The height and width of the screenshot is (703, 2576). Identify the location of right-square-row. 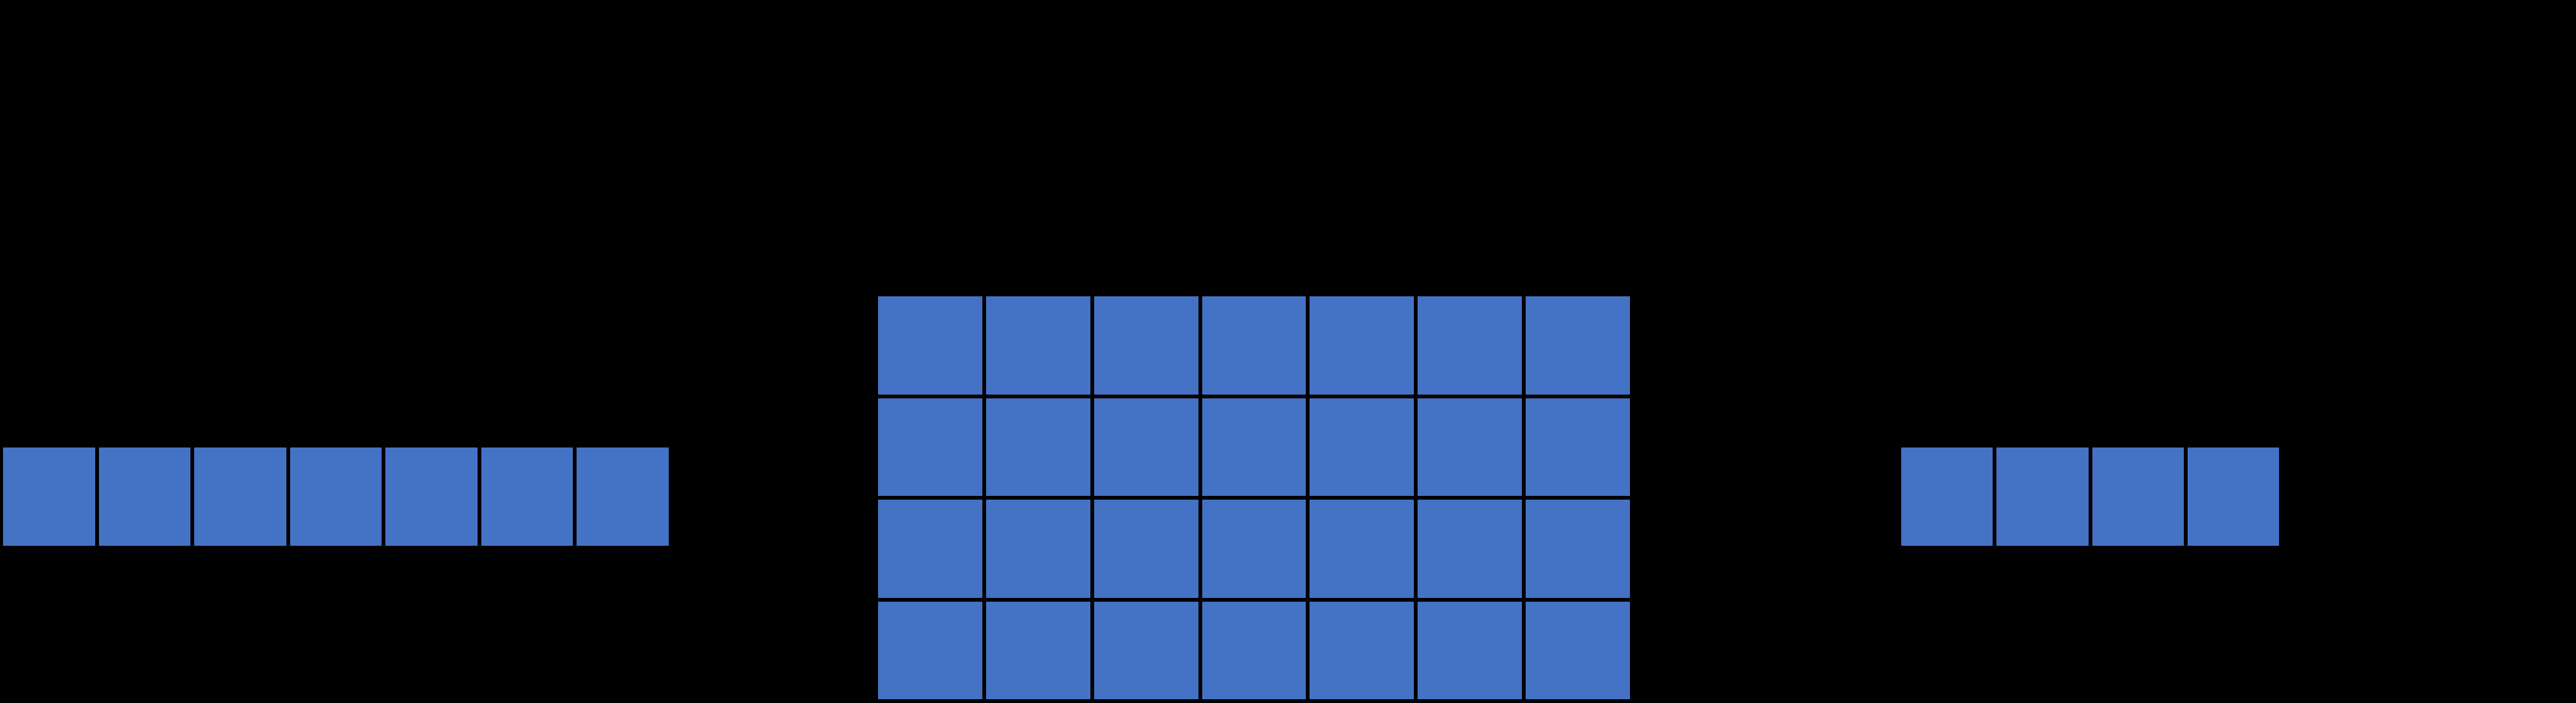
(2090, 497).